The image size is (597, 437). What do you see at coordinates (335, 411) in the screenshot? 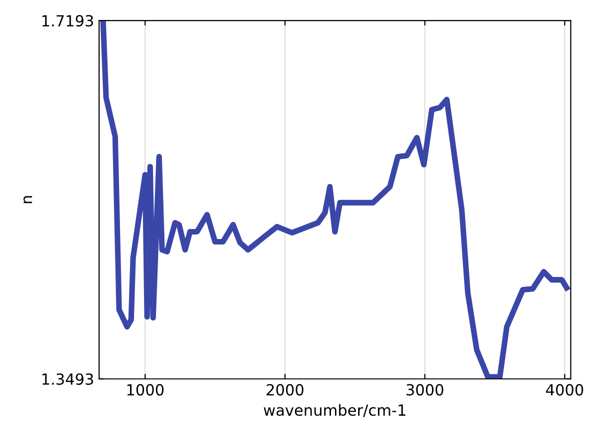
I see `x-axis-title: wavenumber/cm-1` at bounding box center [335, 411].